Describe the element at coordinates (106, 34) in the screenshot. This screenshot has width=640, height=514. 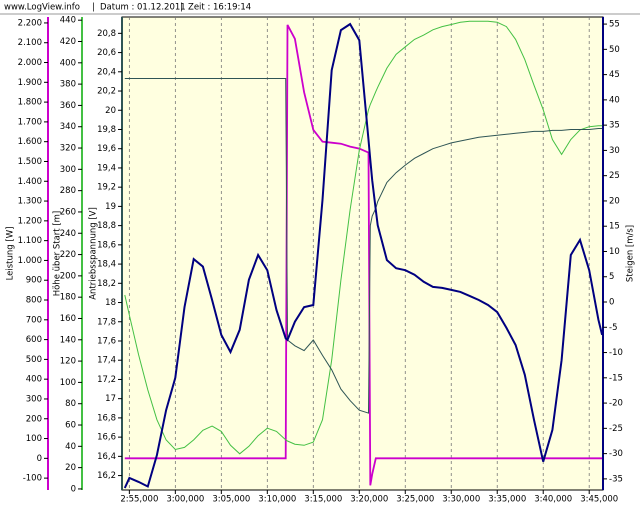
I see `y-tick-label: 20,8` at that location.